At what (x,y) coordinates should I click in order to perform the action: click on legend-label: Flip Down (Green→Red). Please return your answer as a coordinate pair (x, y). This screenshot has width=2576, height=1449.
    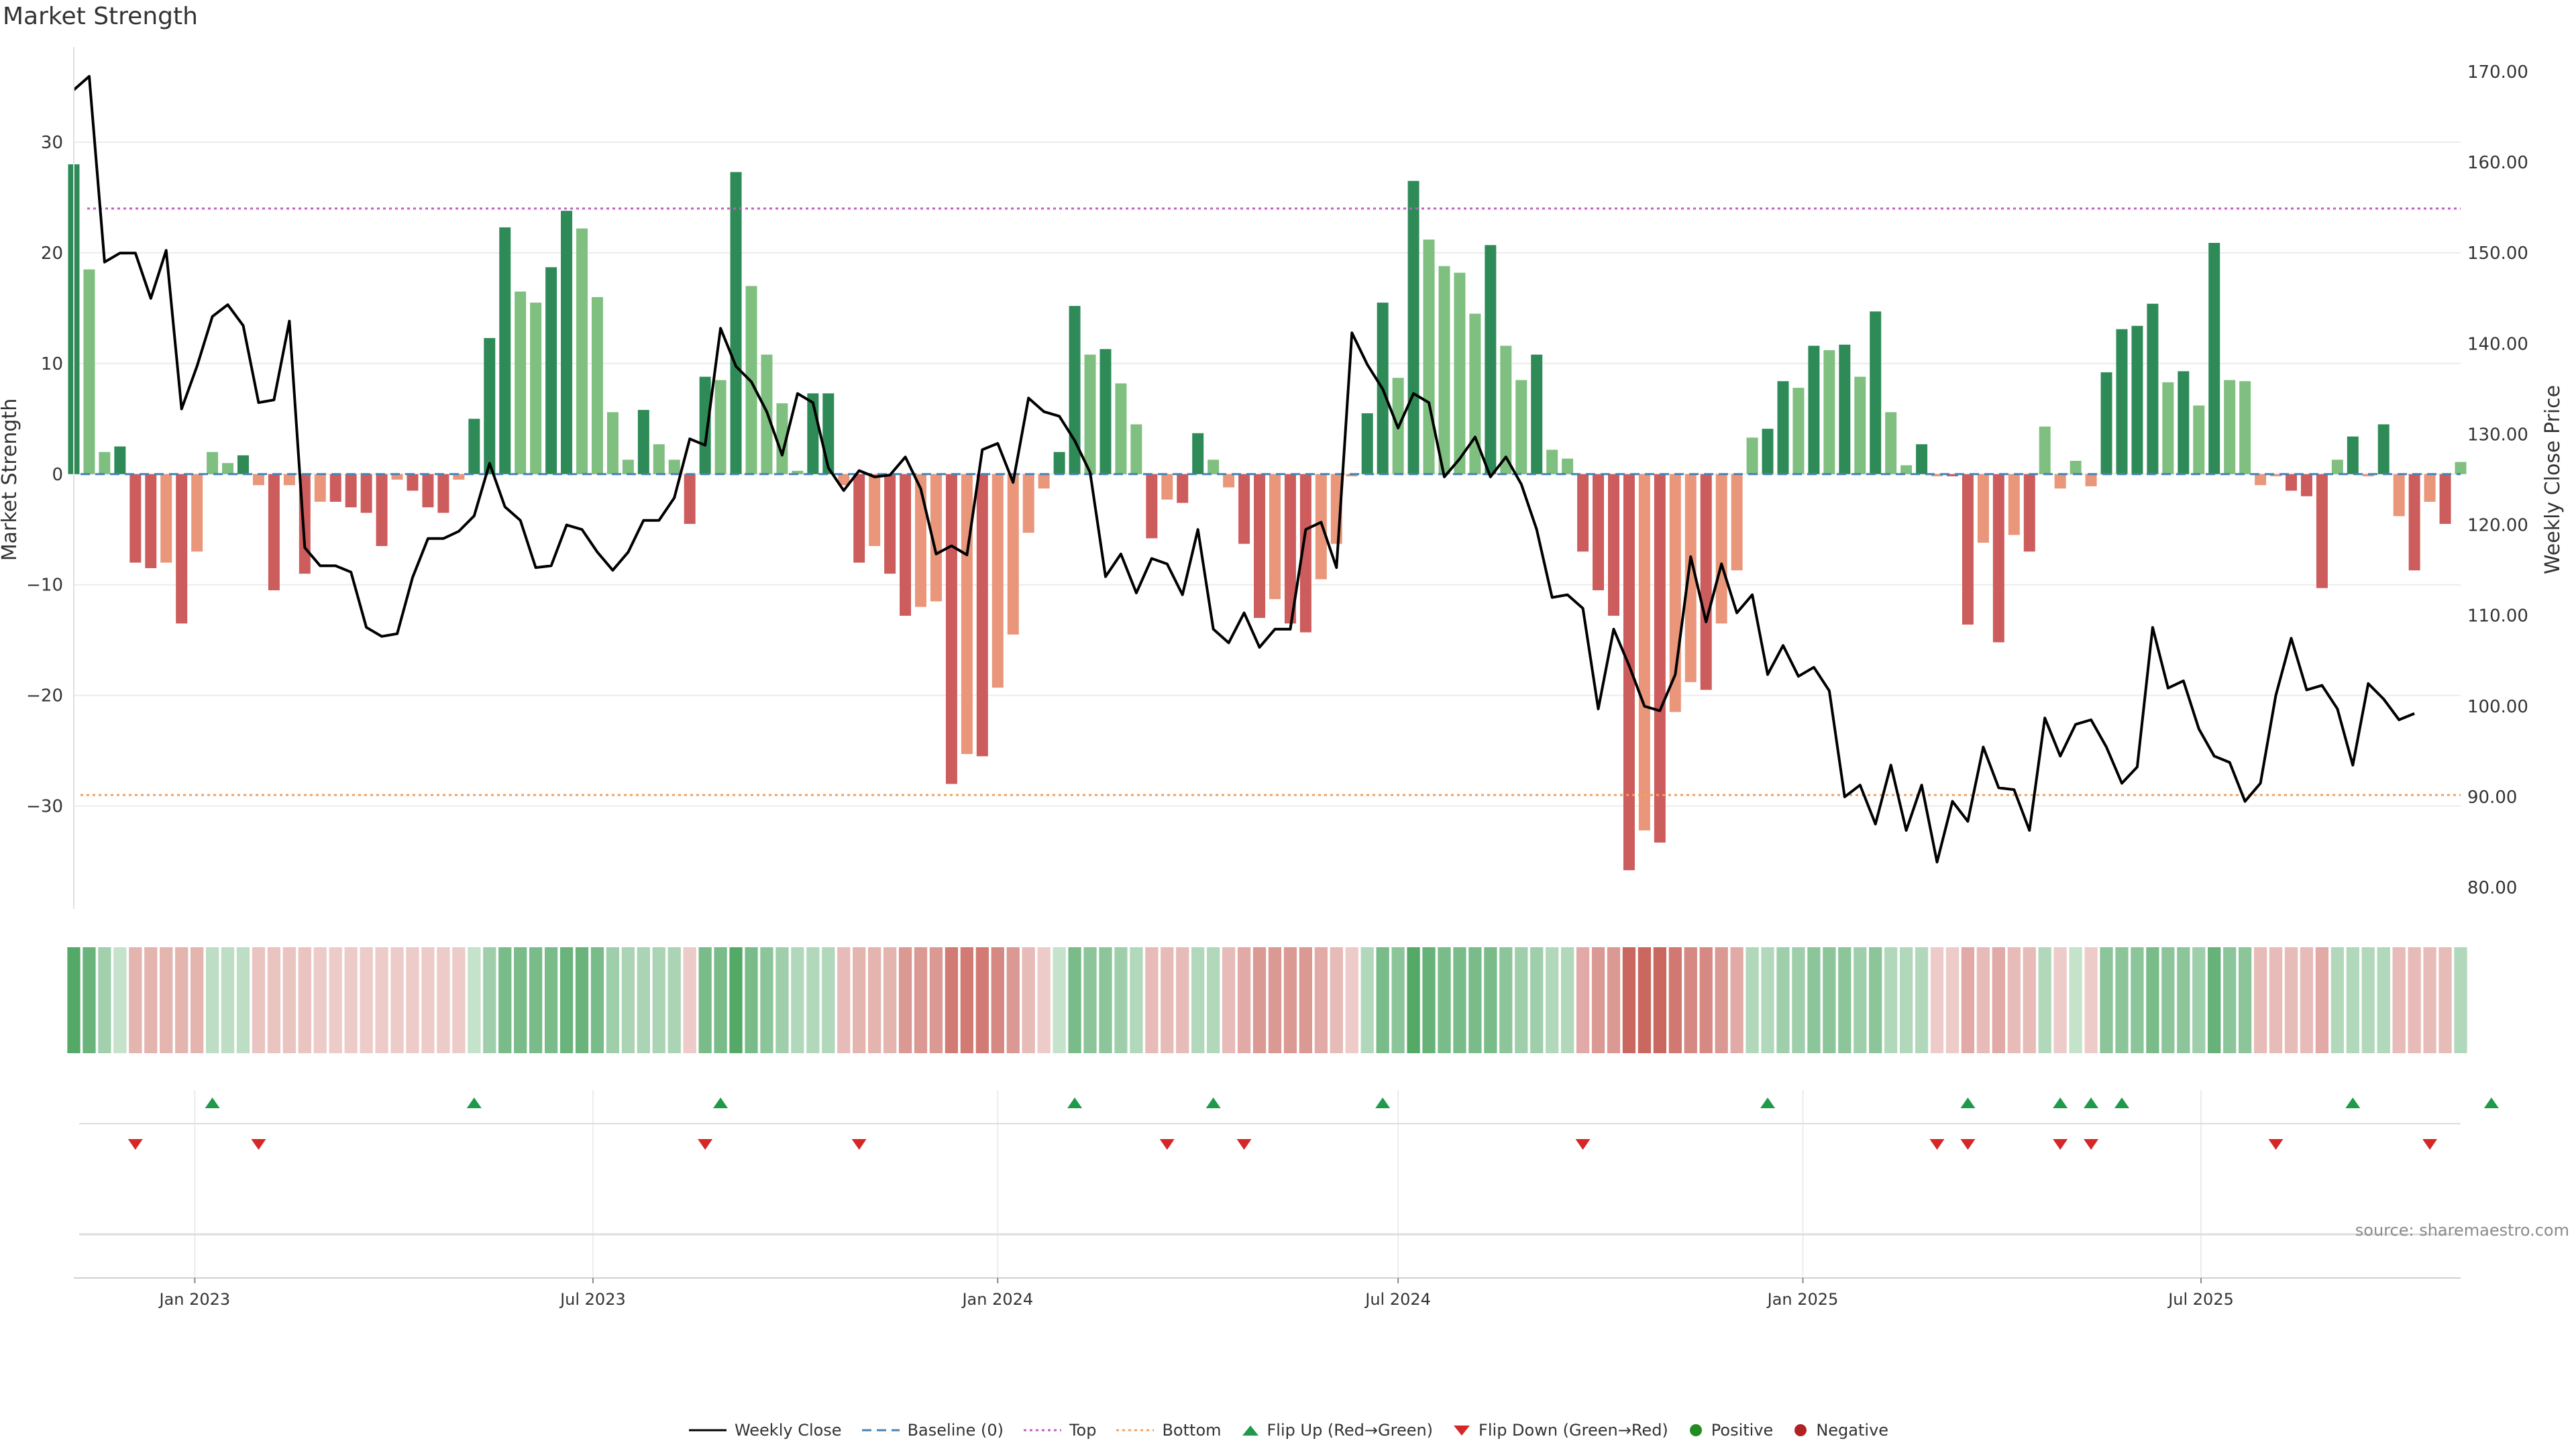
    Looking at the image, I should click on (1573, 1430).